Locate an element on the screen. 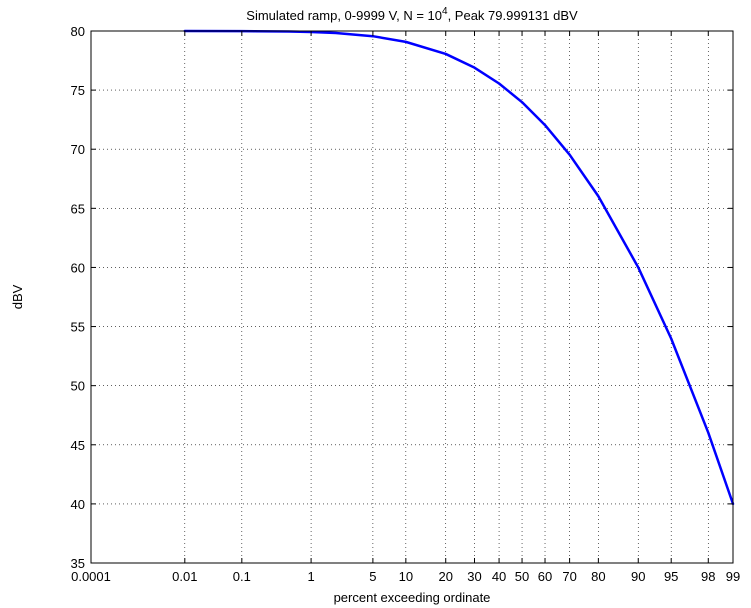 The image size is (751, 608). x-tick-label: 95 is located at coordinates (671, 576).